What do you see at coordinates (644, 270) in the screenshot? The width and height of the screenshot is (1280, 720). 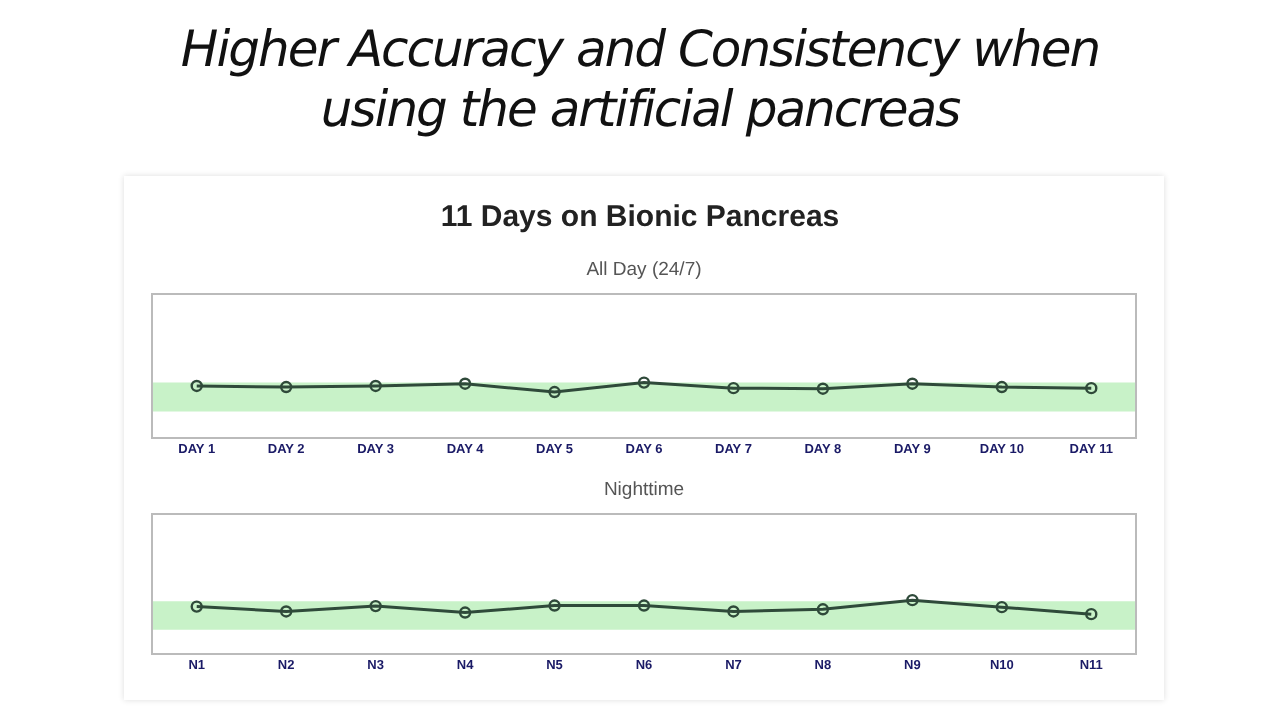 I see `text: All Day (24/7)` at bounding box center [644, 270].